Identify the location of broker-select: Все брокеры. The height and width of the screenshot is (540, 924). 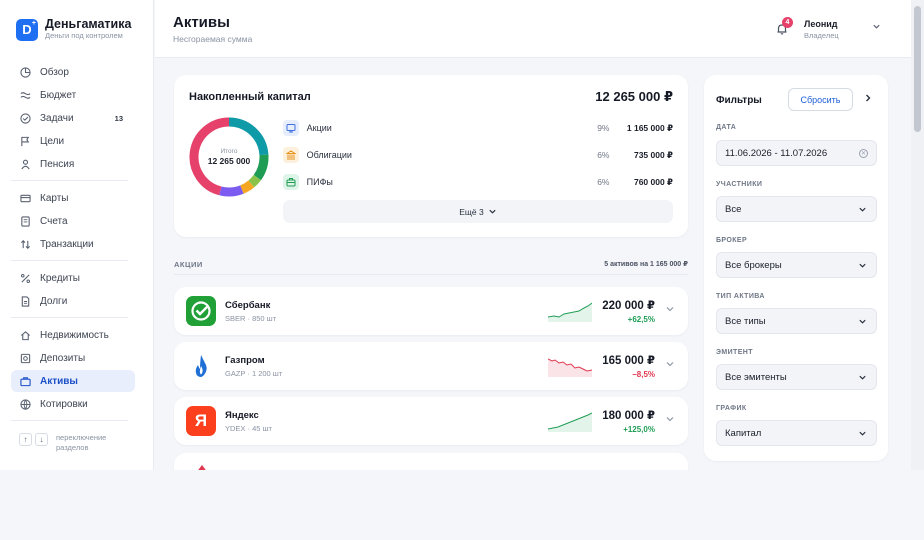
(796, 265).